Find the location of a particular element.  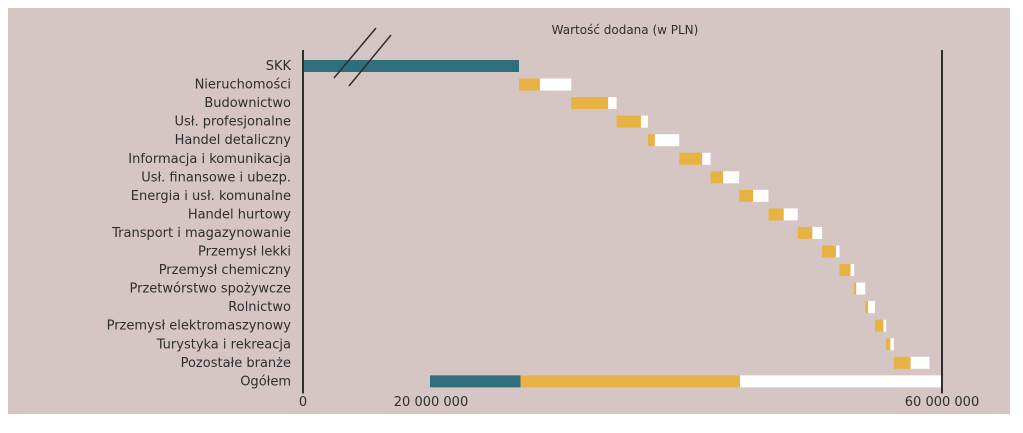

chart-title: Wartość dodana (w PLN) is located at coordinates (625, 30).